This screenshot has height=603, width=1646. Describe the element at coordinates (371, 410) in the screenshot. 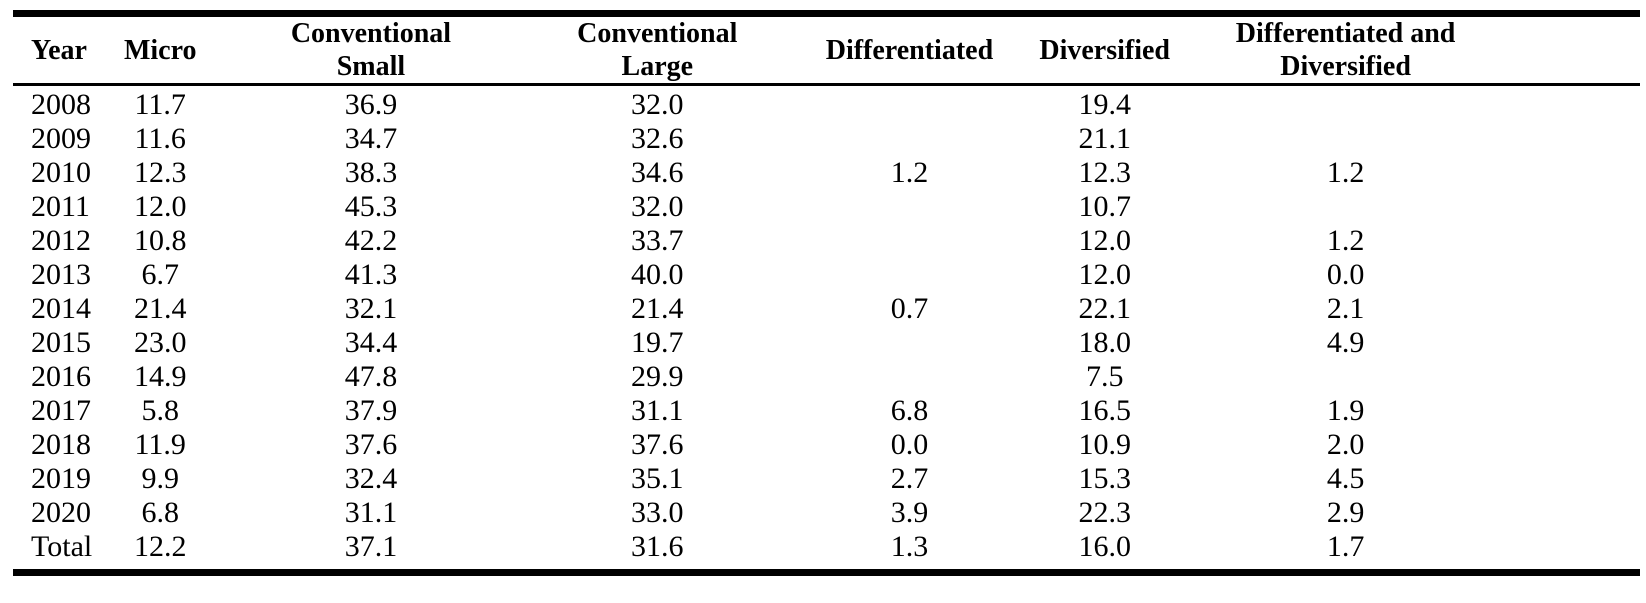

I see `cell: 37.9` at that location.